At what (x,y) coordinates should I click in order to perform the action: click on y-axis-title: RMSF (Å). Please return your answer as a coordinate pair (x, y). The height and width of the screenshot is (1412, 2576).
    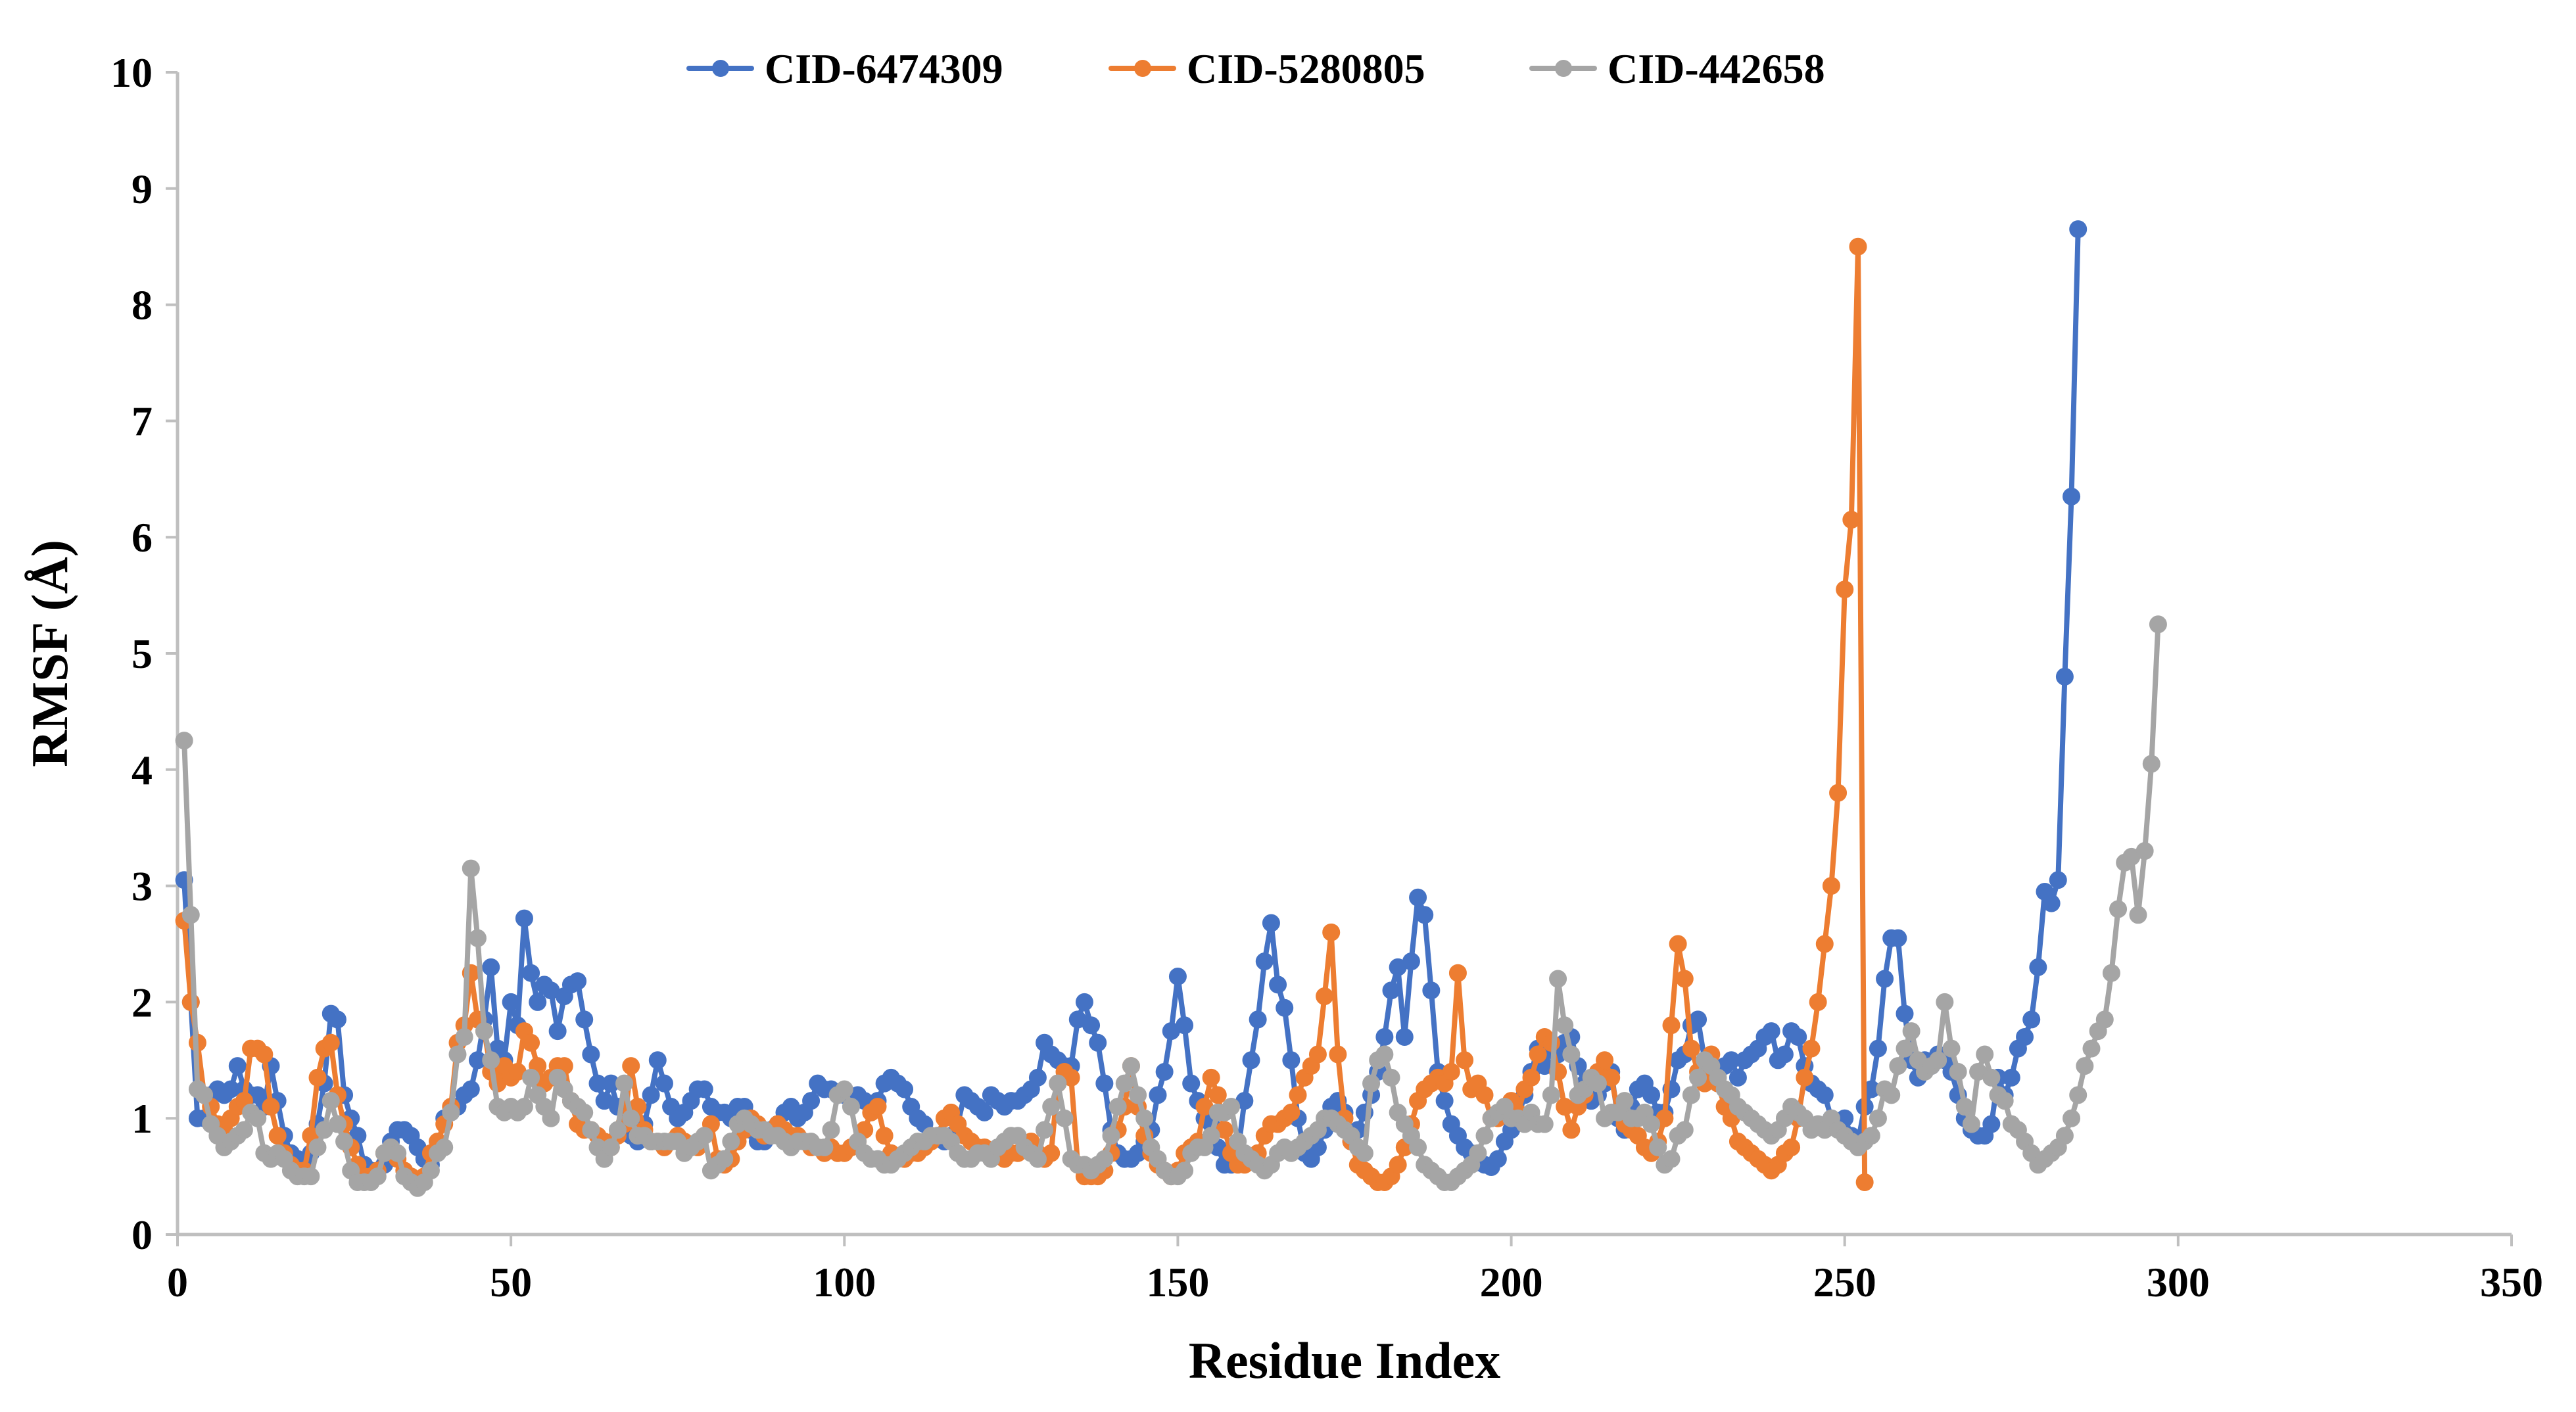
    Looking at the image, I should click on (50, 653).